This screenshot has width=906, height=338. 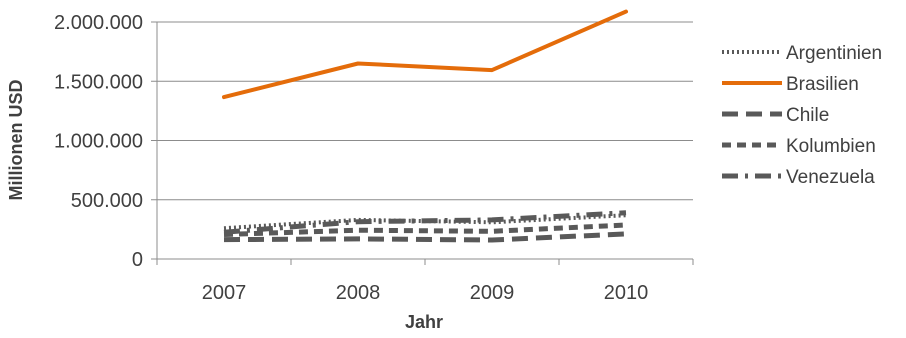 I want to click on y-tick-label: 0, so click(x=137, y=260).